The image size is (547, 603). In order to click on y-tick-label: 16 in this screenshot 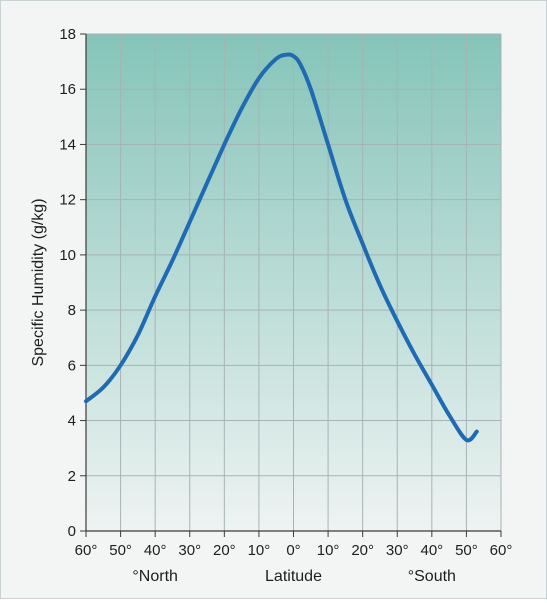, I will do `click(67, 89)`.